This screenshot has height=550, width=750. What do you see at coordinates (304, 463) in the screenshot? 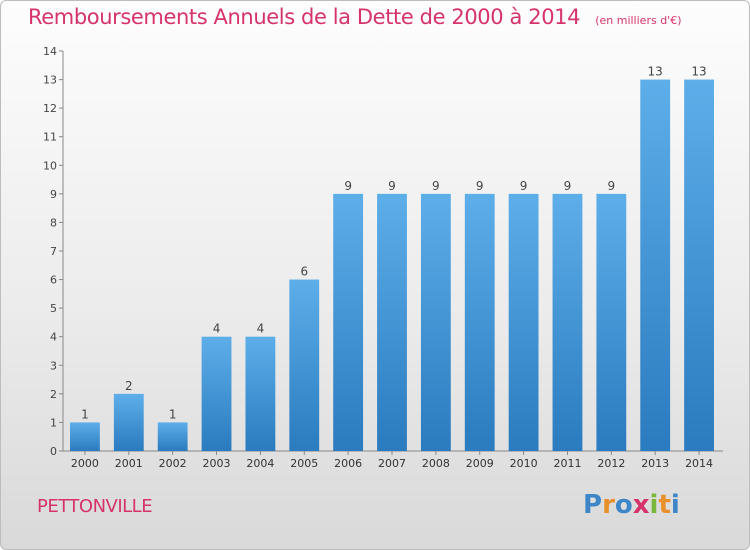
I see `x-tick-label: 2005` at bounding box center [304, 463].